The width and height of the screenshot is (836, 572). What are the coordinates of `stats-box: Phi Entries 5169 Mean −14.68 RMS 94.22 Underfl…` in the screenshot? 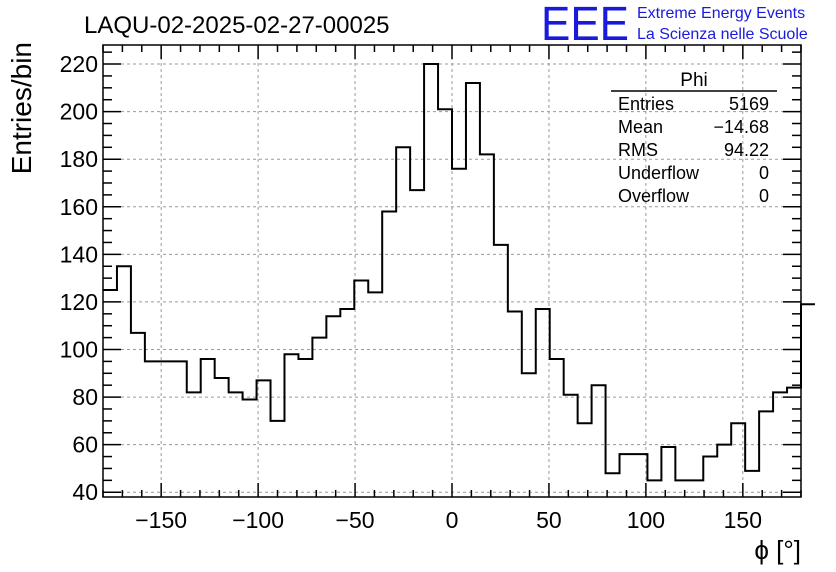 It's located at (694, 138).